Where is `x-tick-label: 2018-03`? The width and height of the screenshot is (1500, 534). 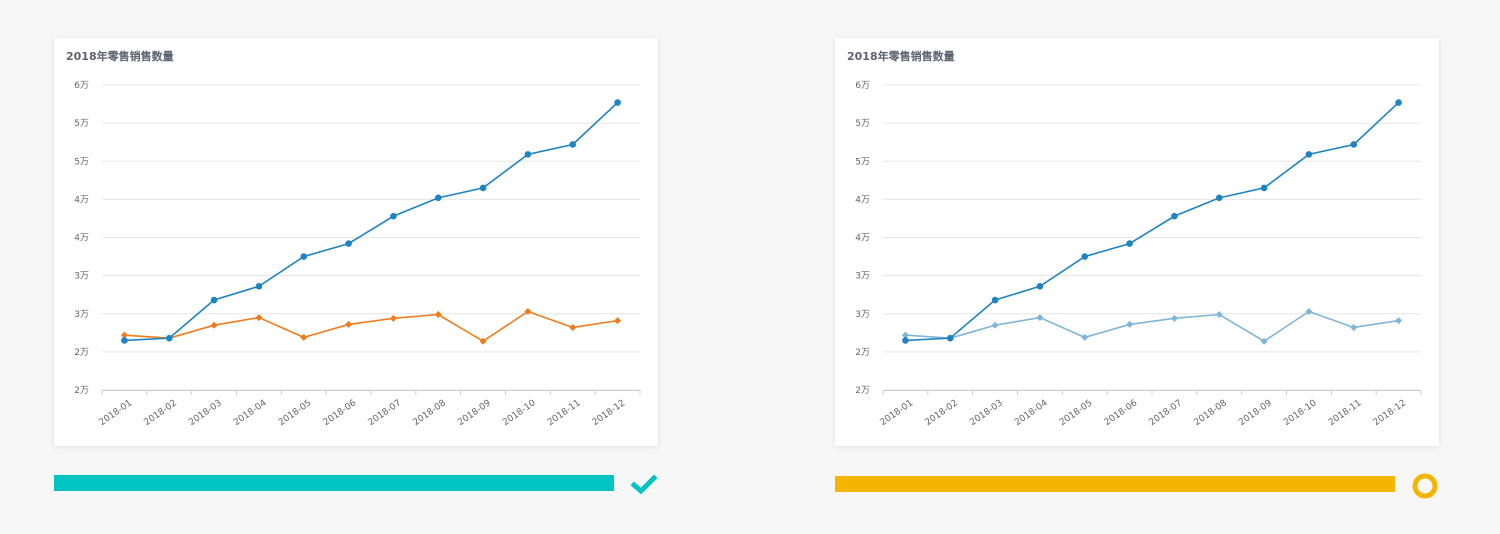 x-tick-label: 2018-03 is located at coordinates (986, 413).